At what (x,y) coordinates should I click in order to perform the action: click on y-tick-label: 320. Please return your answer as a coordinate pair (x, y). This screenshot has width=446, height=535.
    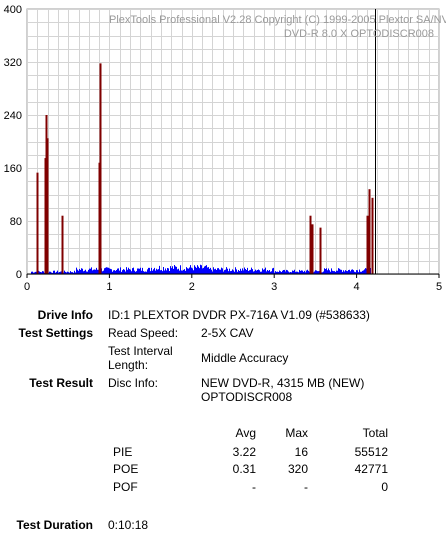
    Looking at the image, I should click on (13, 63).